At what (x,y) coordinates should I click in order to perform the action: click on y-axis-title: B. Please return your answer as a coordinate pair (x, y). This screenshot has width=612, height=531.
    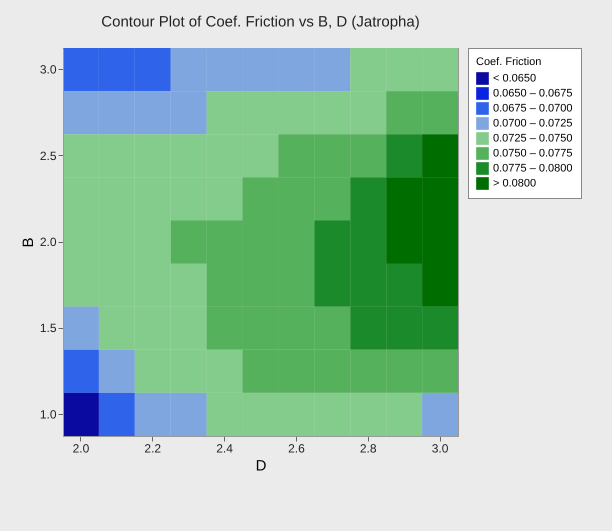
    Looking at the image, I should click on (28, 242).